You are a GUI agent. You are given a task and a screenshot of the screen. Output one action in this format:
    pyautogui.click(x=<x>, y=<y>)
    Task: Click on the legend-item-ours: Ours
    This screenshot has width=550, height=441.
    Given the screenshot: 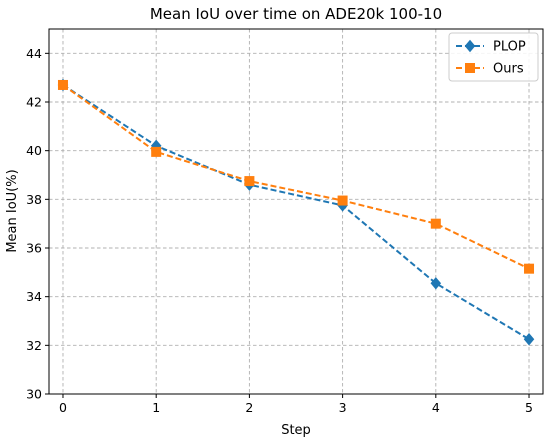 What is the action you would take?
    pyautogui.click(x=490, y=69)
    